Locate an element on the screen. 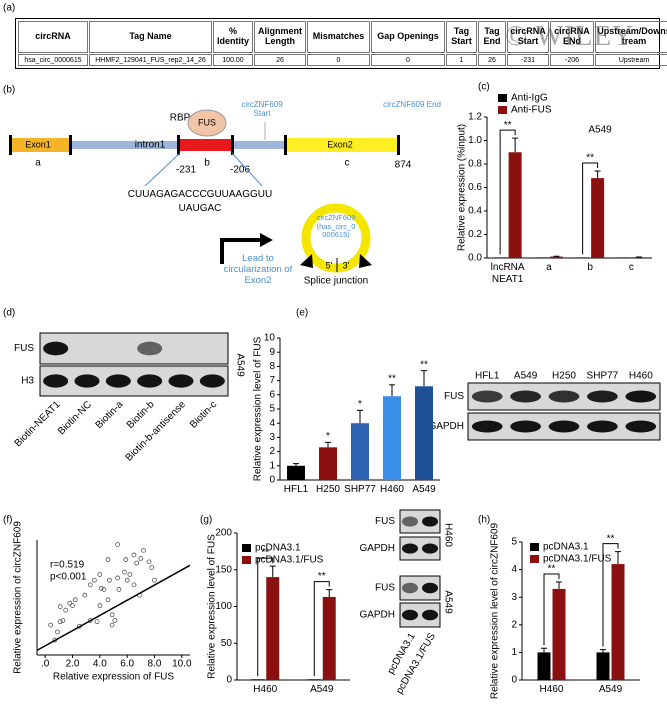 This screenshot has width=667, height=708. lane-label: Biotin-NEAT1 is located at coordinates (38, 424).